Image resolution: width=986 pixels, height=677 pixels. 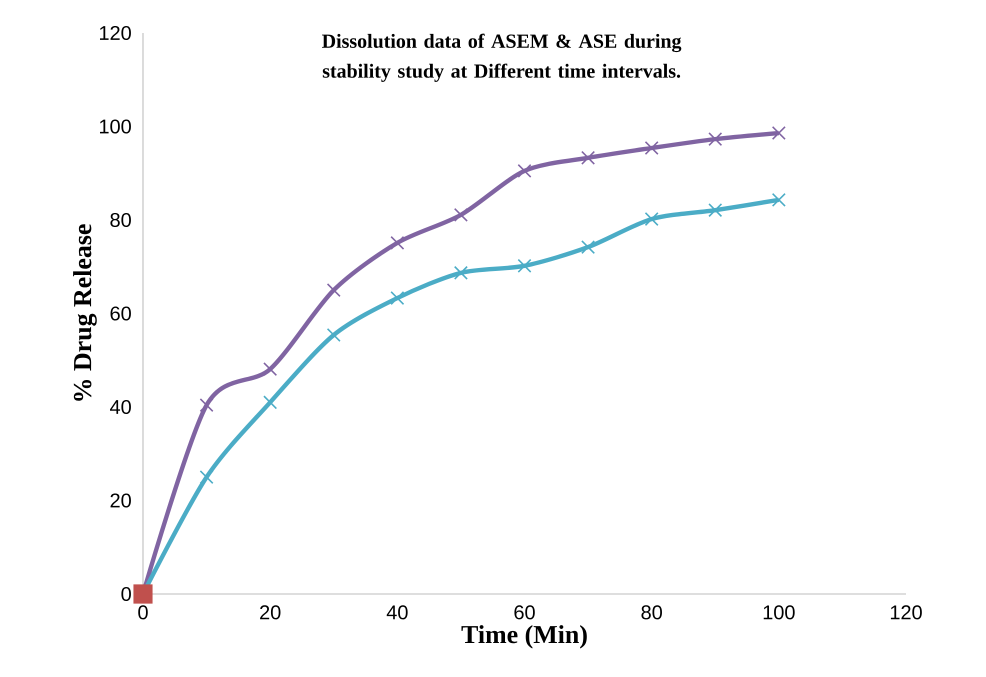 I want to click on y-tick-label: 100, so click(x=115, y=126).